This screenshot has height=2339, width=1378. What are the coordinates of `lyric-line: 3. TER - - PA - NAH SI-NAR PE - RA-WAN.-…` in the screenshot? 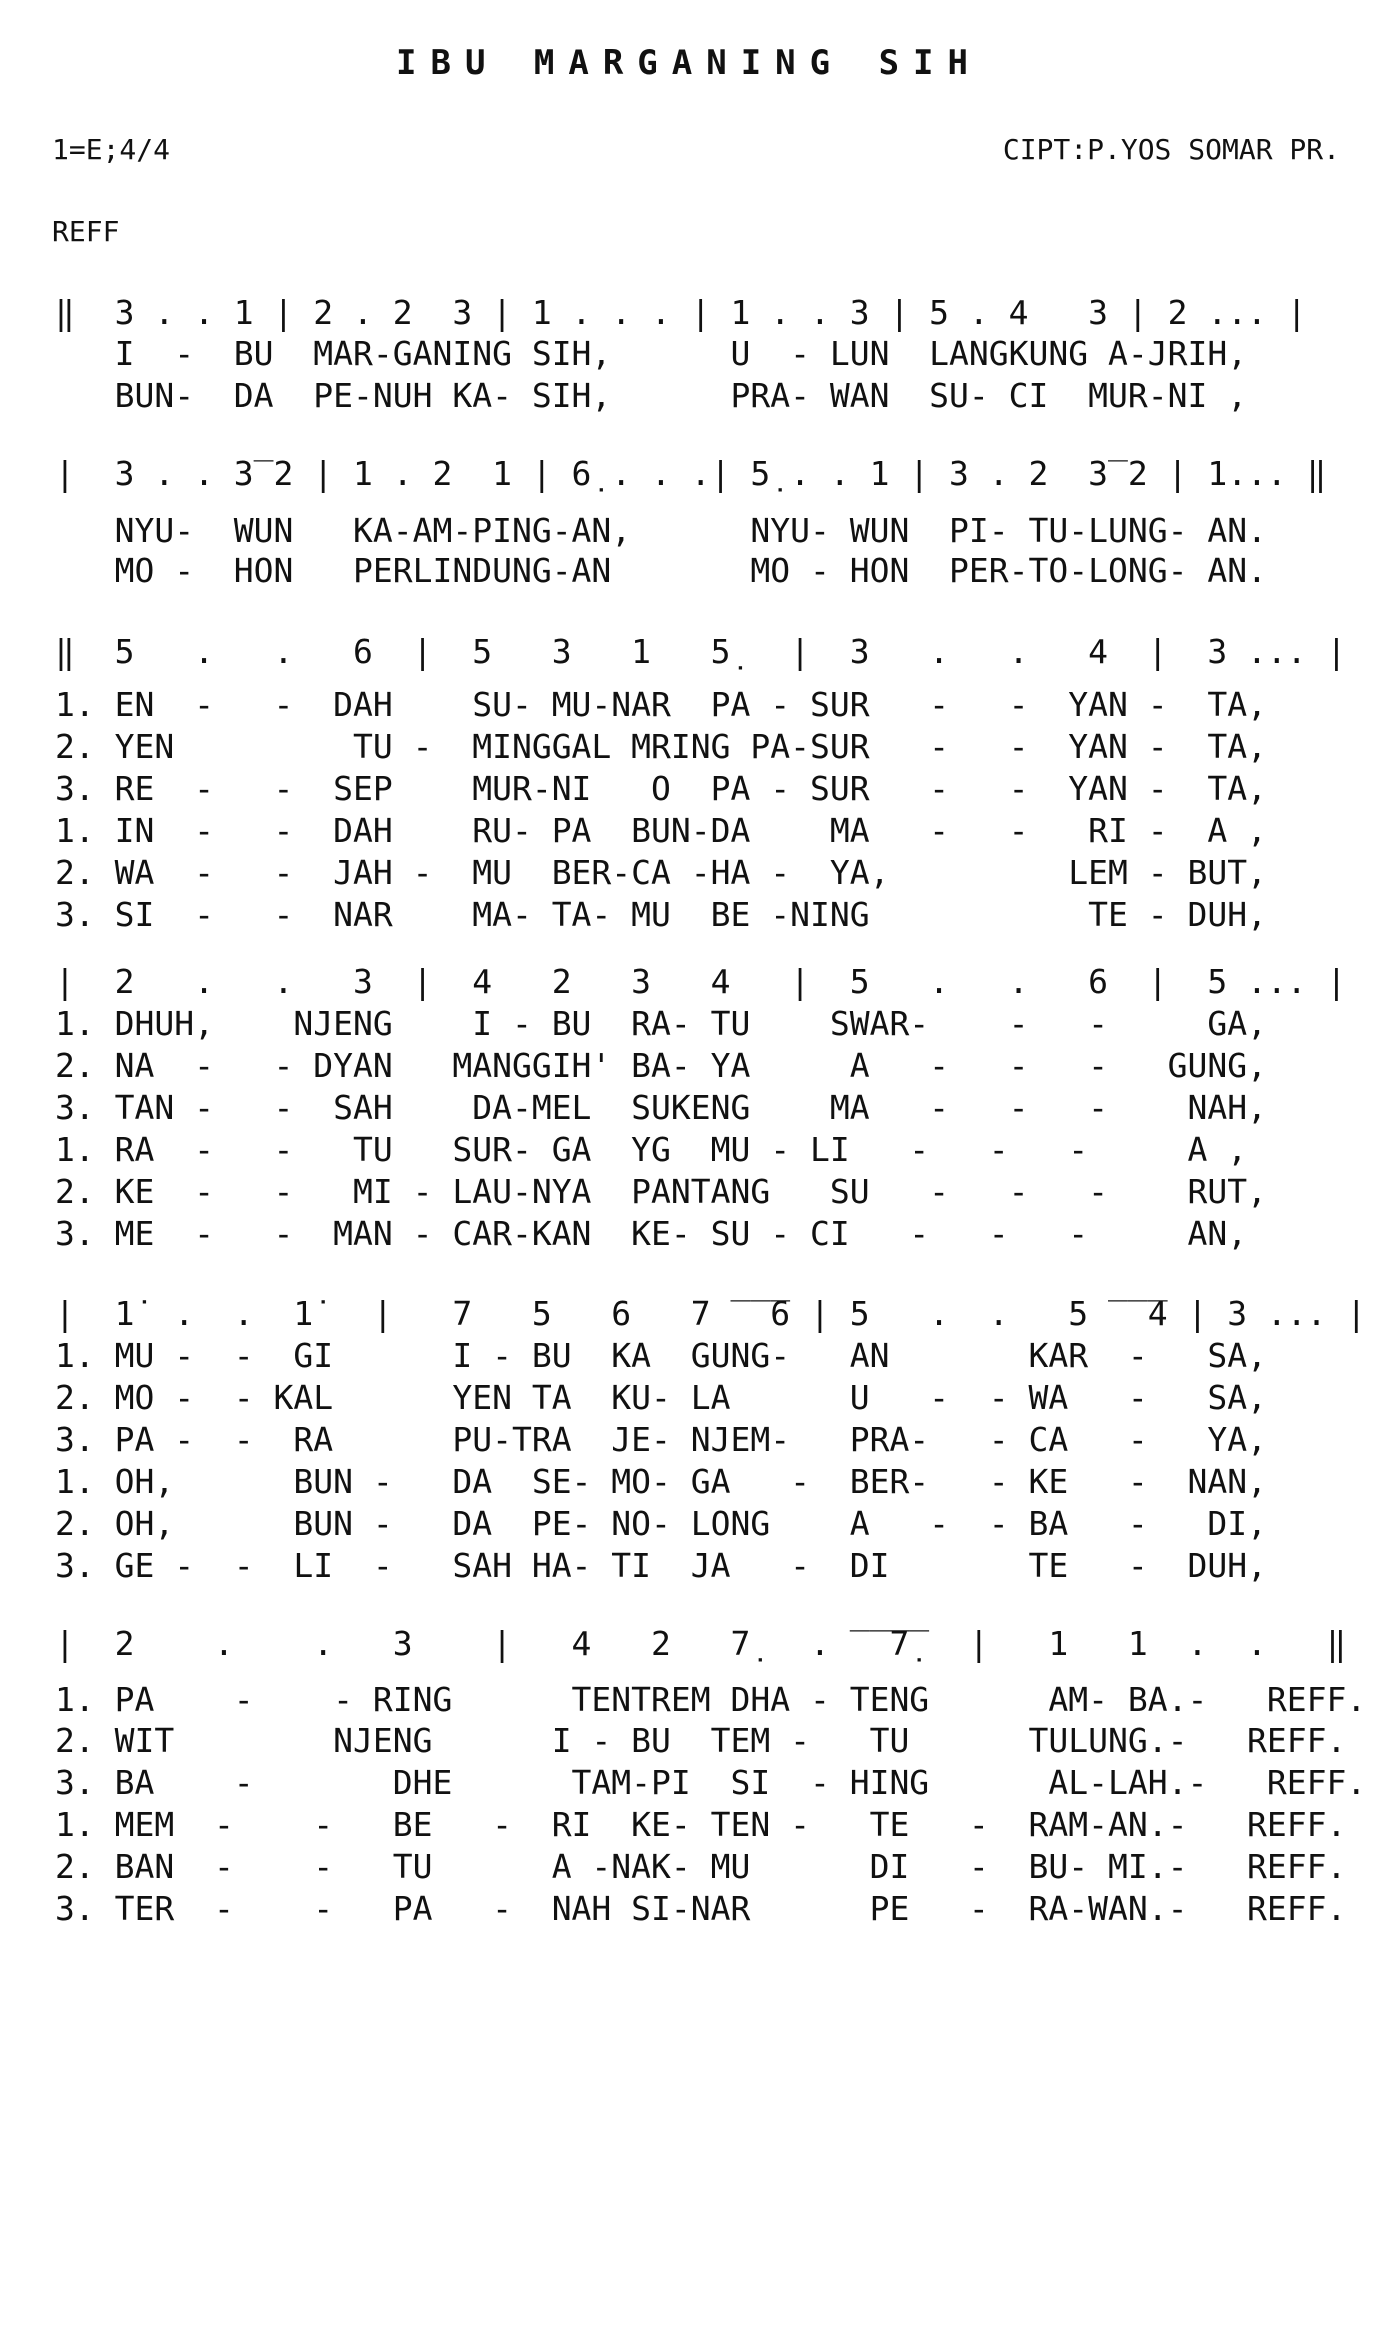 It's located at (701, 1908).